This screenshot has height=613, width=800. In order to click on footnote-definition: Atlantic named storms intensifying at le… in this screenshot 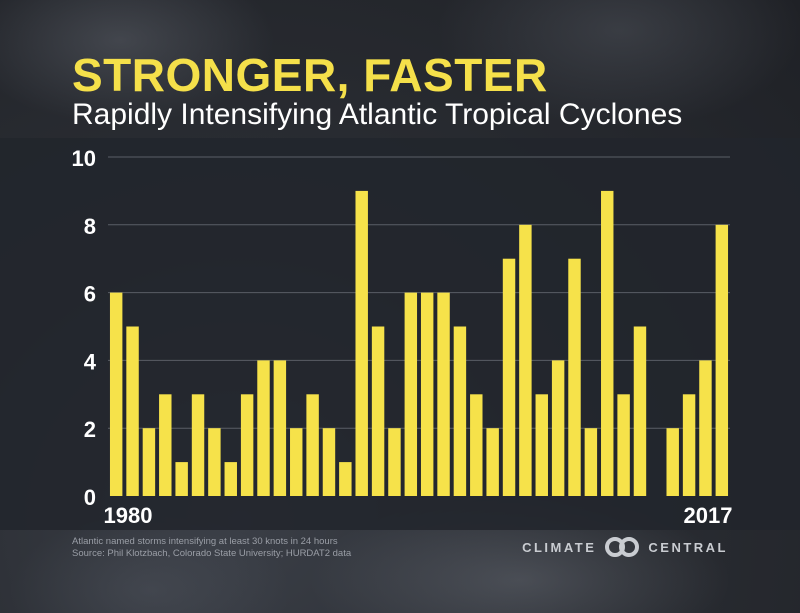, I will do `click(205, 541)`.